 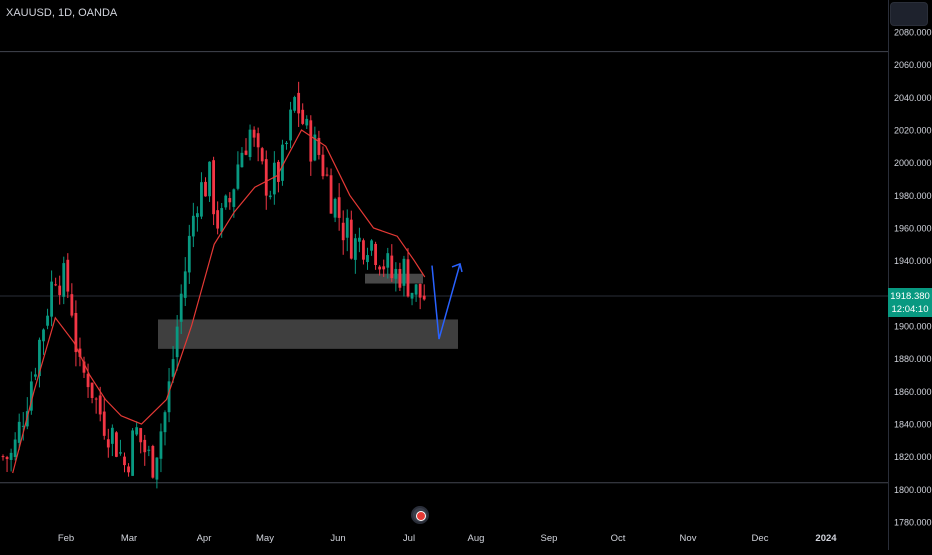 I want to click on y-tick-label: 1820.000, so click(x=913, y=457).